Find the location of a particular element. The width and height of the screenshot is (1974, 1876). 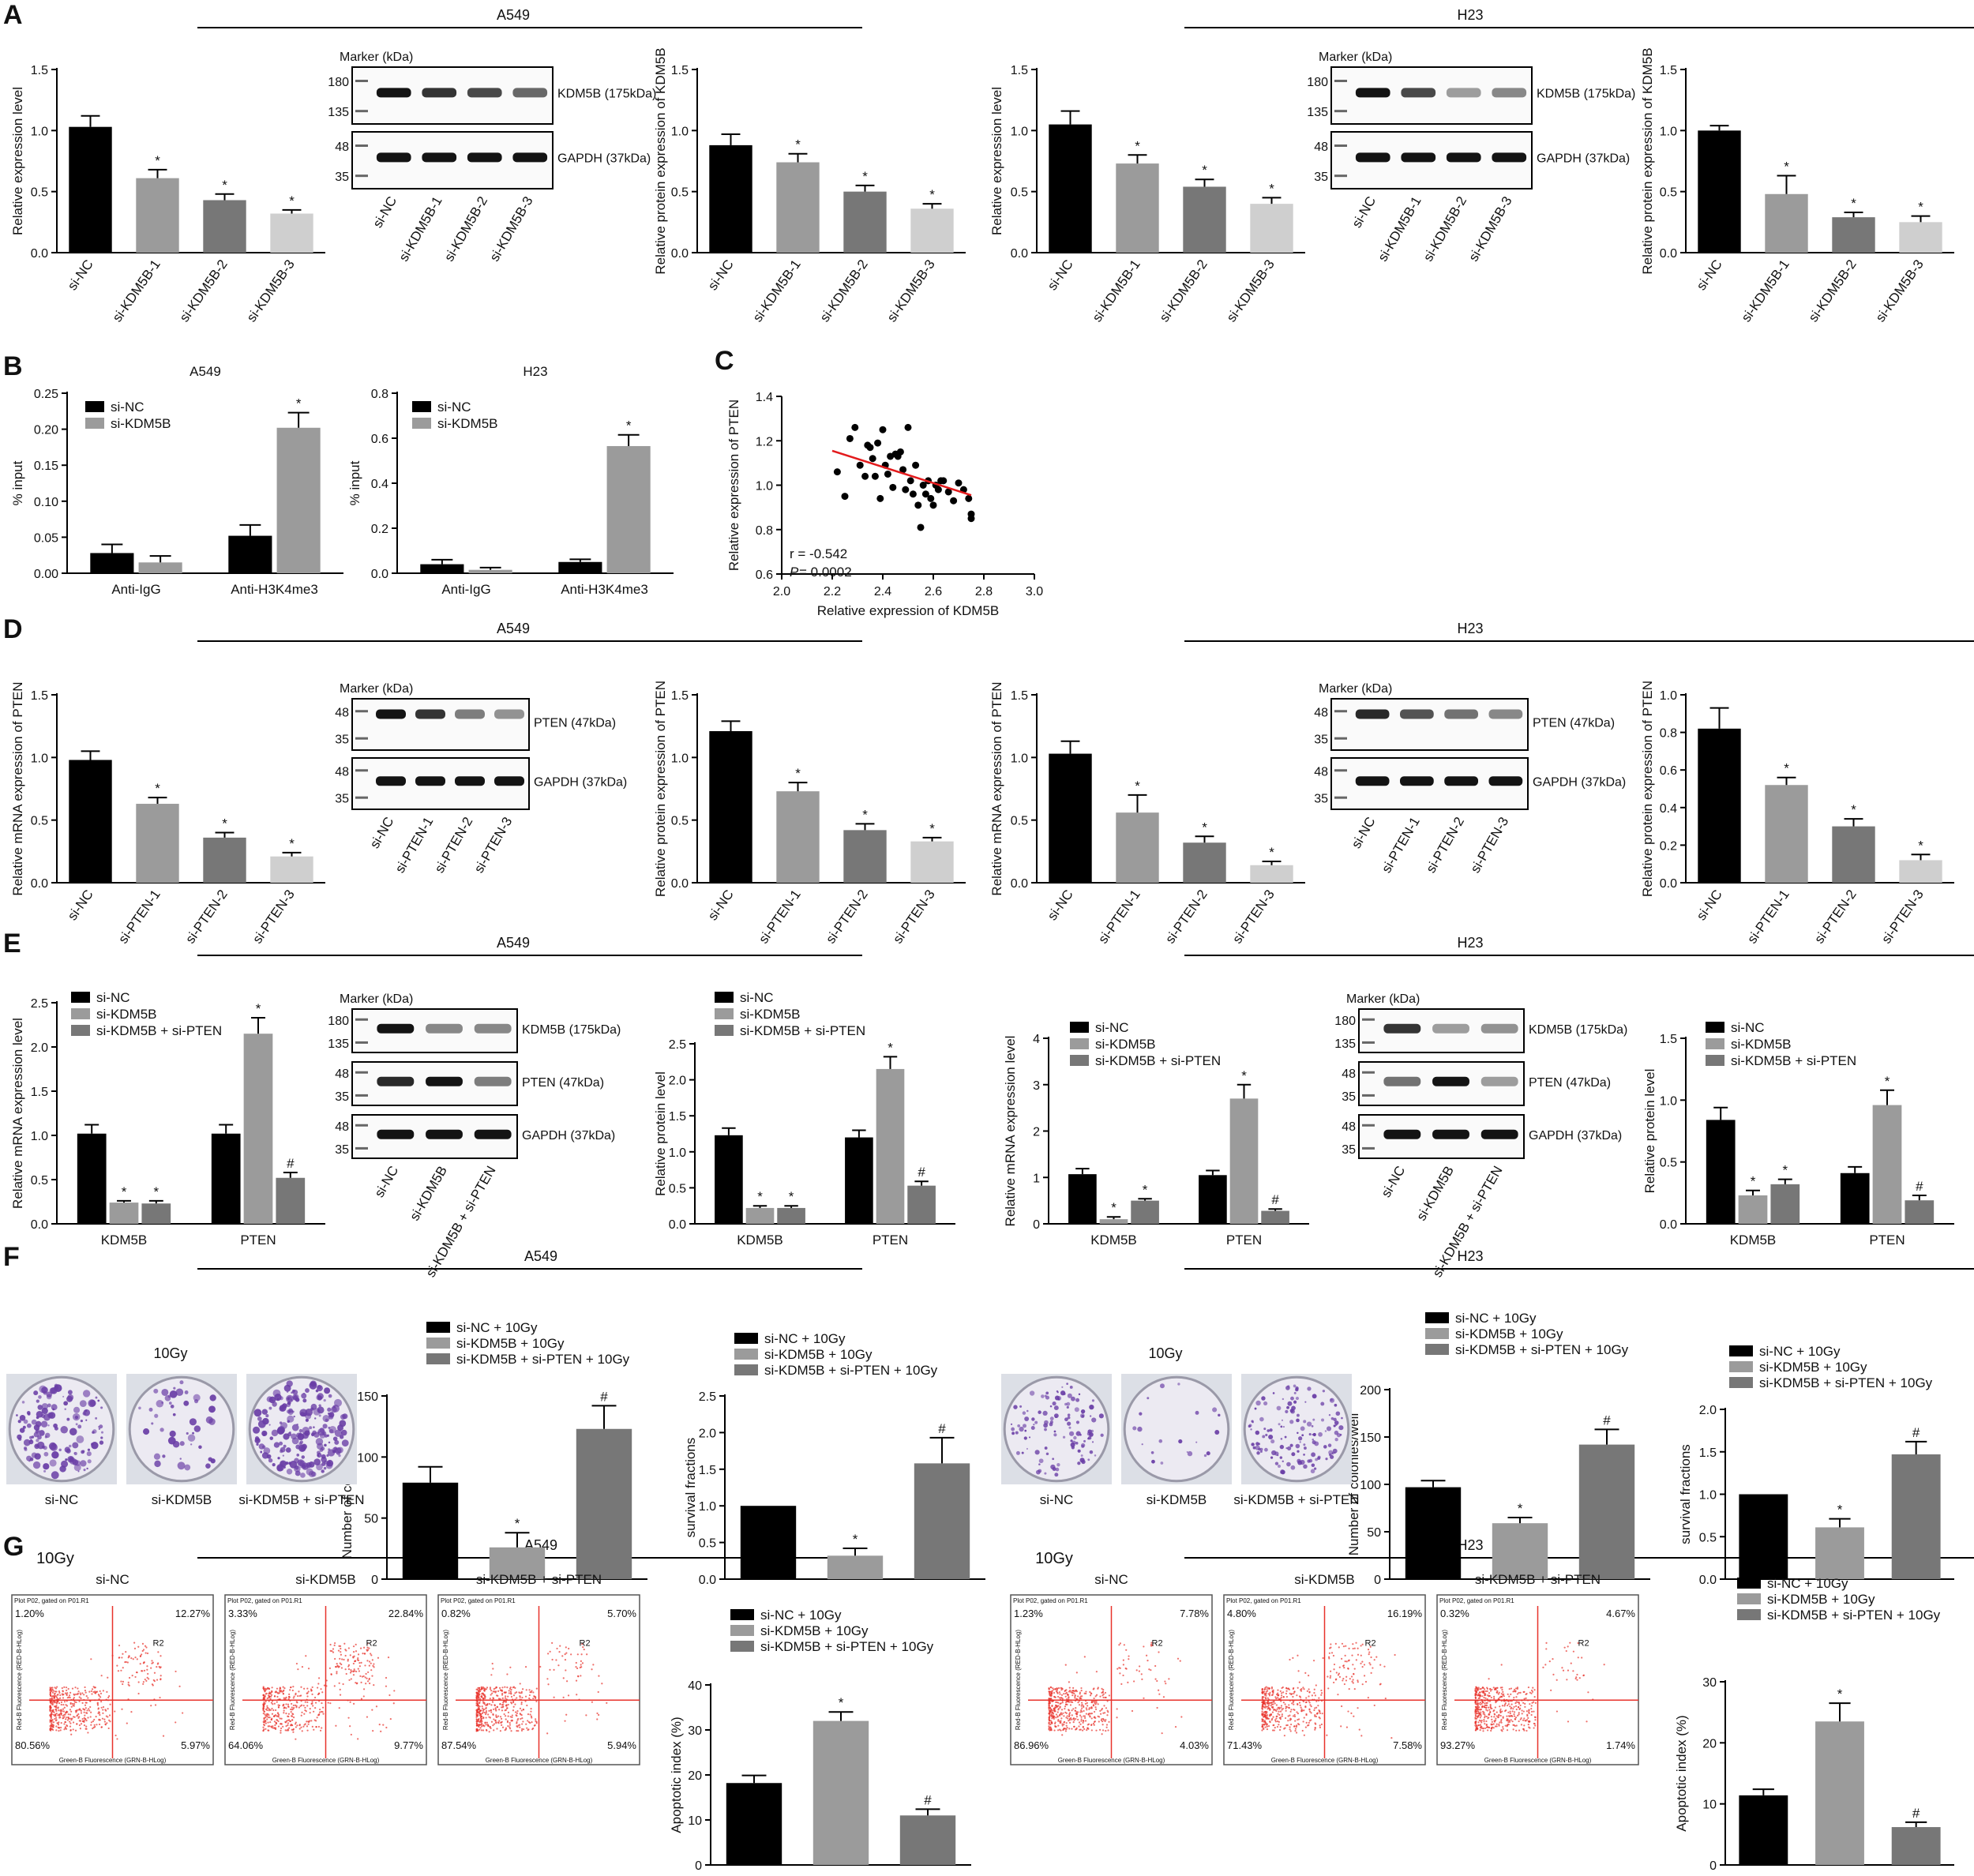

y-axis-label: Relative protein expression of KDM5B is located at coordinates (660, 160).